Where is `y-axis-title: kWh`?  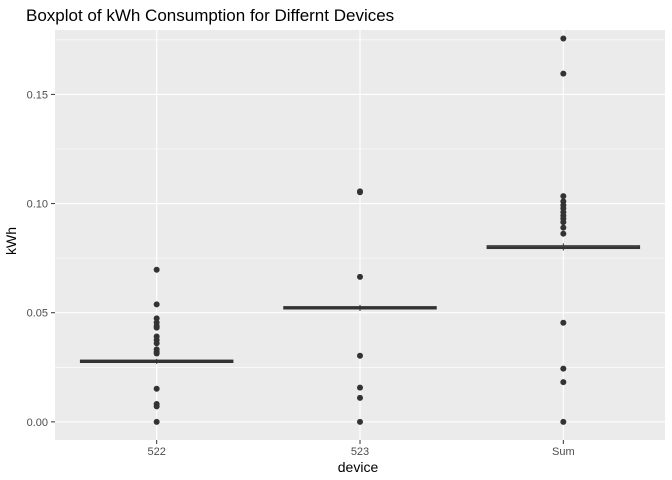
y-axis-title: kWh is located at coordinates (11, 241).